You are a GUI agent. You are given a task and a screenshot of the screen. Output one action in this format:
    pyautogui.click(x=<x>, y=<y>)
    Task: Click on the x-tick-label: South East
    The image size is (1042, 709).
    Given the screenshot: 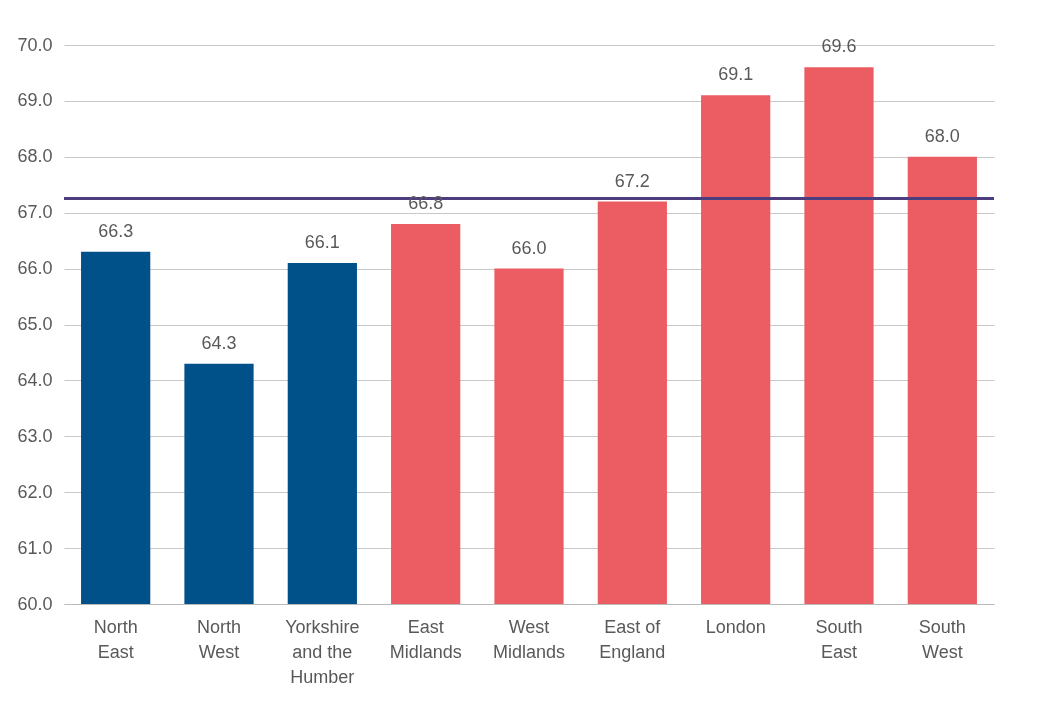 What is the action you would take?
    pyautogui.click(x=839, y=639)
    